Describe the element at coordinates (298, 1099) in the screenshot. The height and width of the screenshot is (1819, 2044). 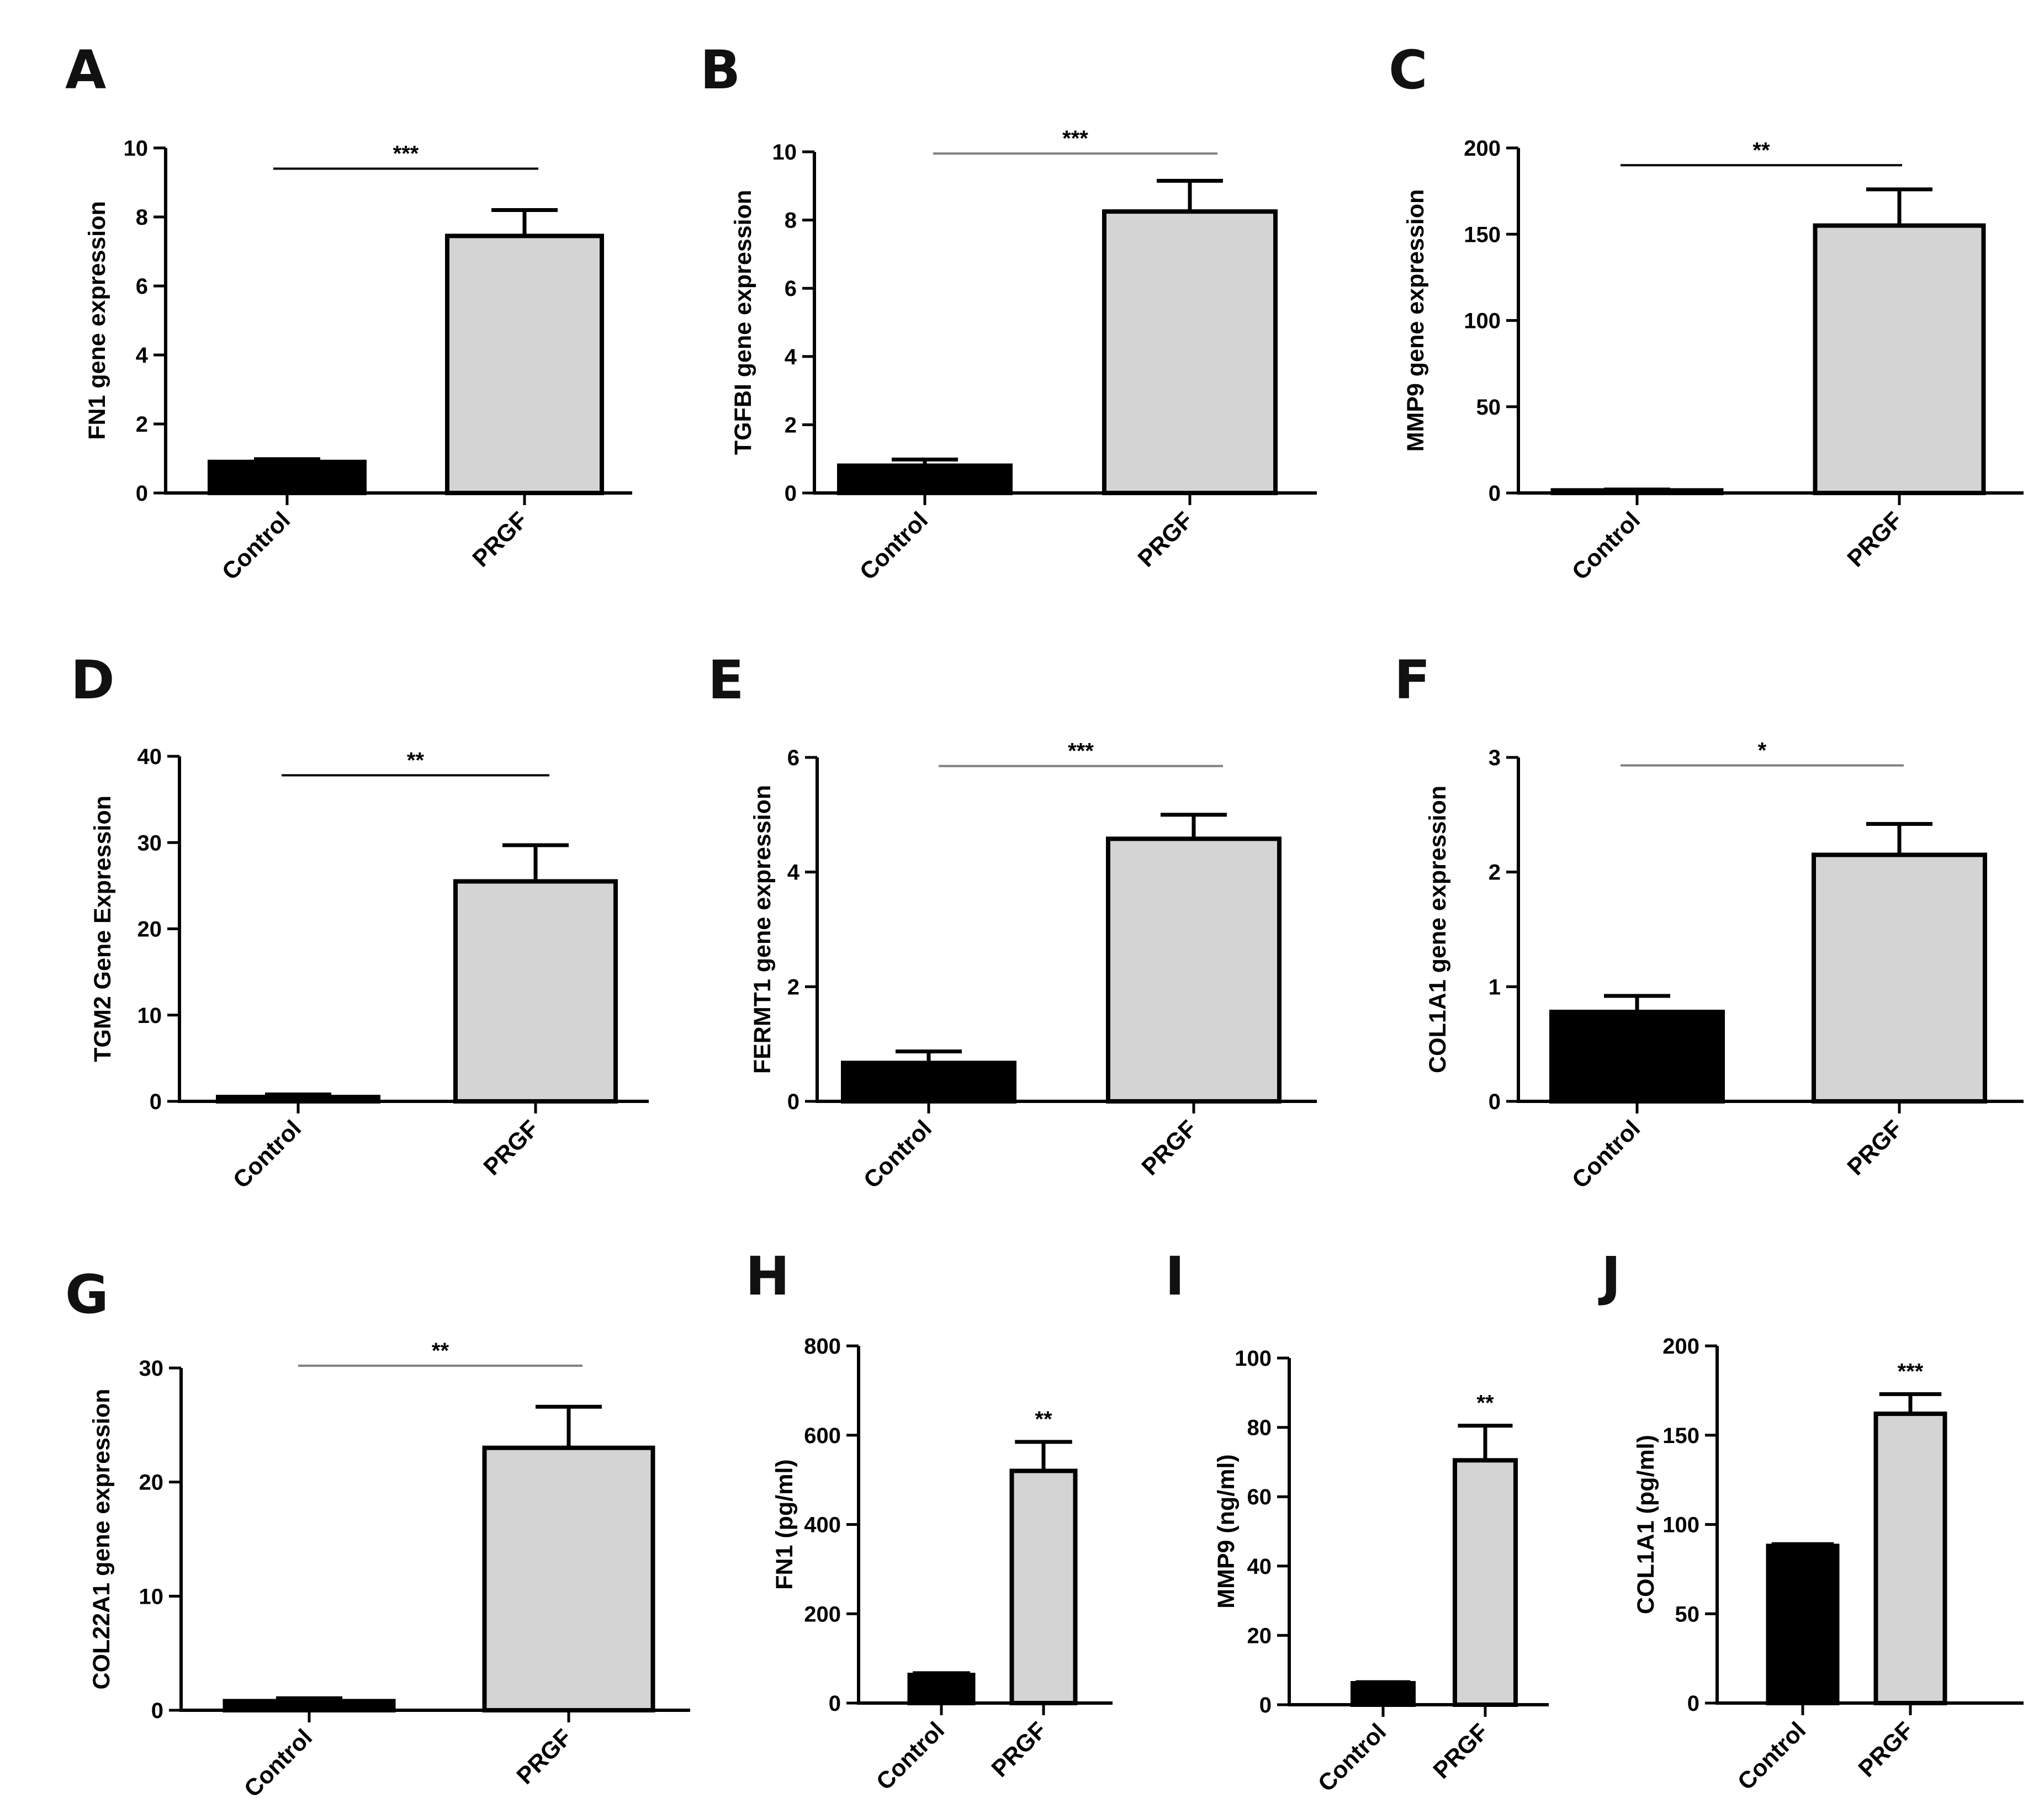
I see `panel-d-bar-control` at that location.